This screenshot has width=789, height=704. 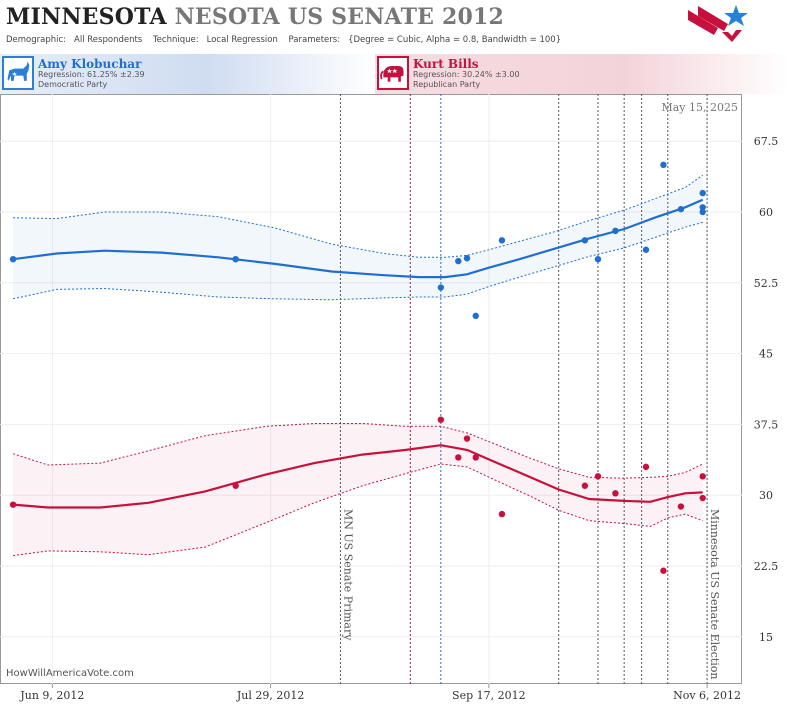 What do you see at coordinates (91, 74) in the screenshot?
I see `democrat-regression: Regression: 61.25% ±2.39` at bounding box center [91, 74].